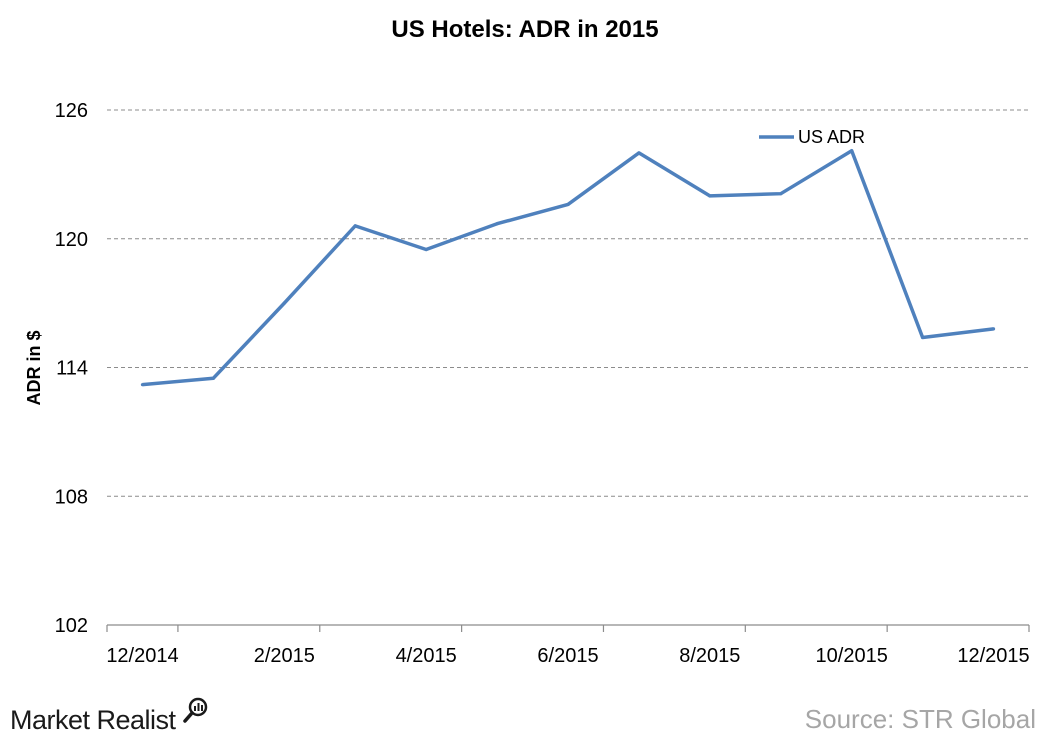 The image size is (1051, 750). I want to click on y-tick-label: 108, so click(71, 497).